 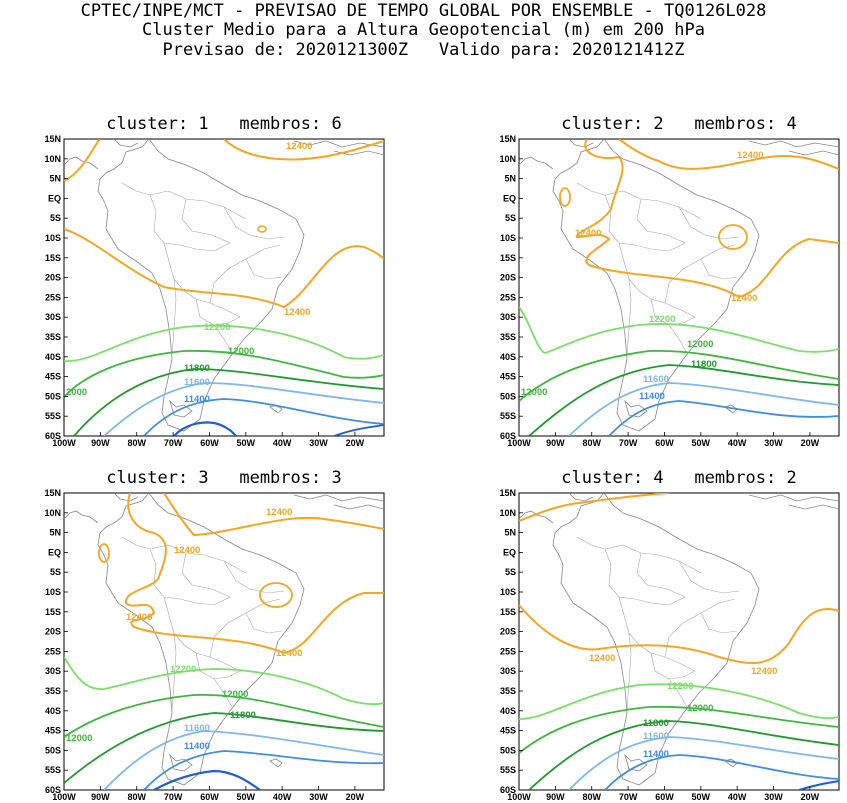 I want to click on panel-4-lat-tick-label: 20S, so click(x=508, y=632).